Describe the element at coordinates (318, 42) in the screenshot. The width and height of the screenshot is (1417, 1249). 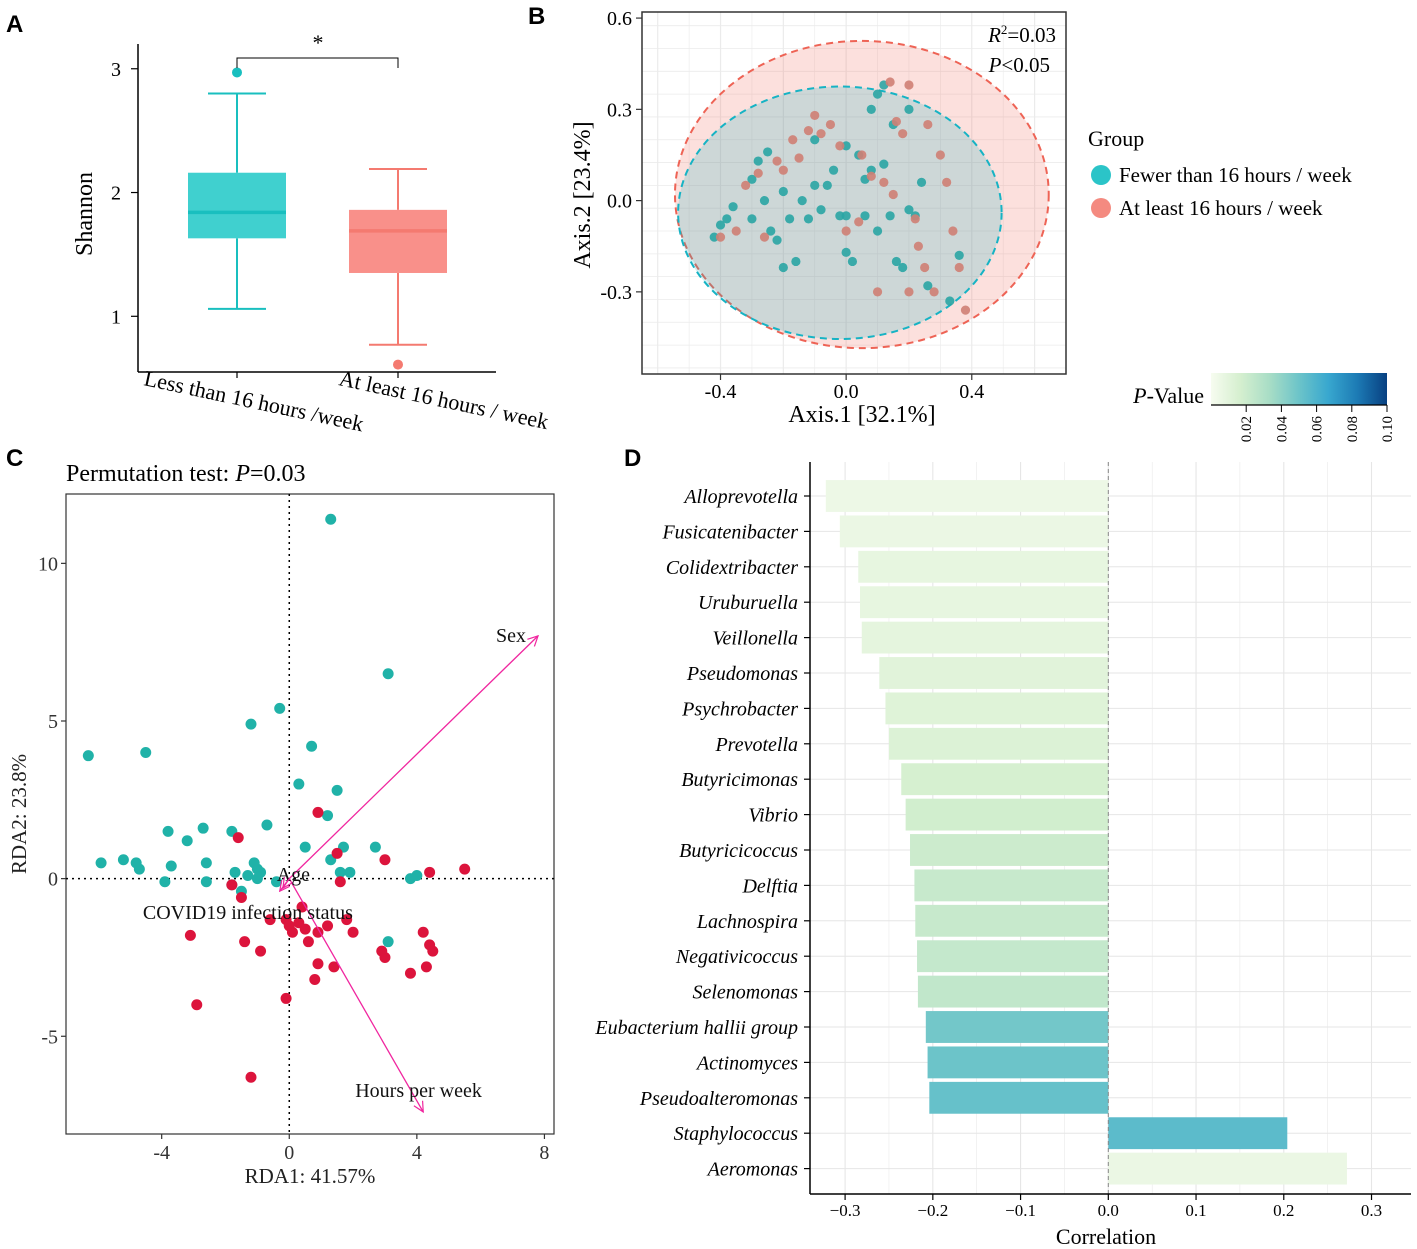
I see `a-significance-star: *` at that location.